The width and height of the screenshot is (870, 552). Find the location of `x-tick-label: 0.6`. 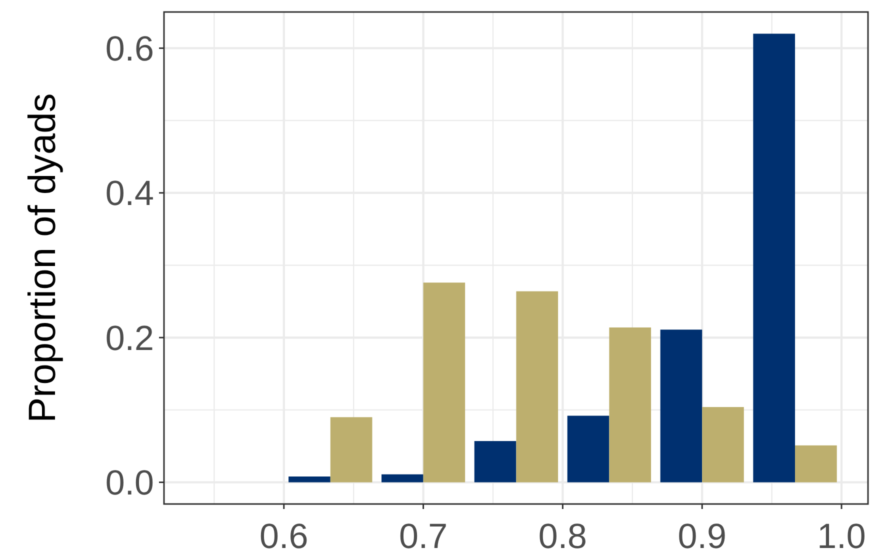

x-tick-label: 0.6 is located at coordinates (284, 534).